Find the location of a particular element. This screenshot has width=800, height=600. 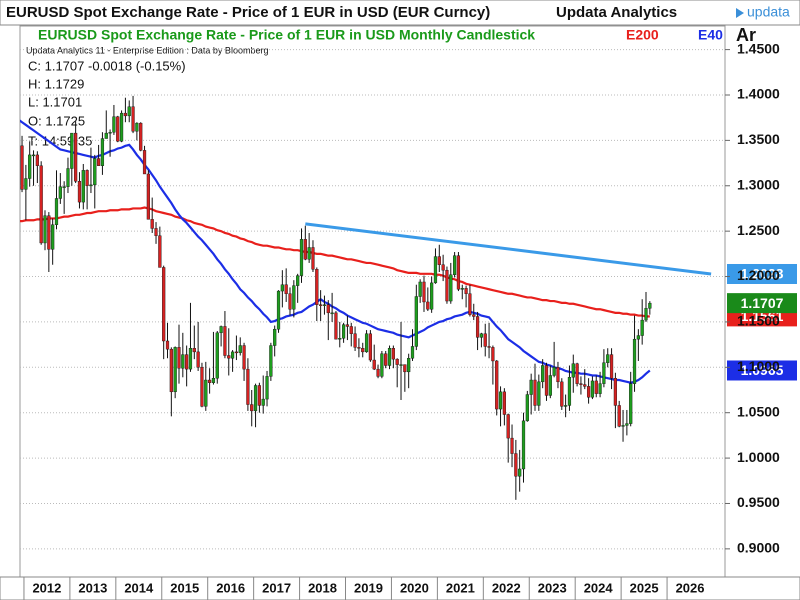

y-tick-label: 1.0000 is located at coordinates (758, 457).